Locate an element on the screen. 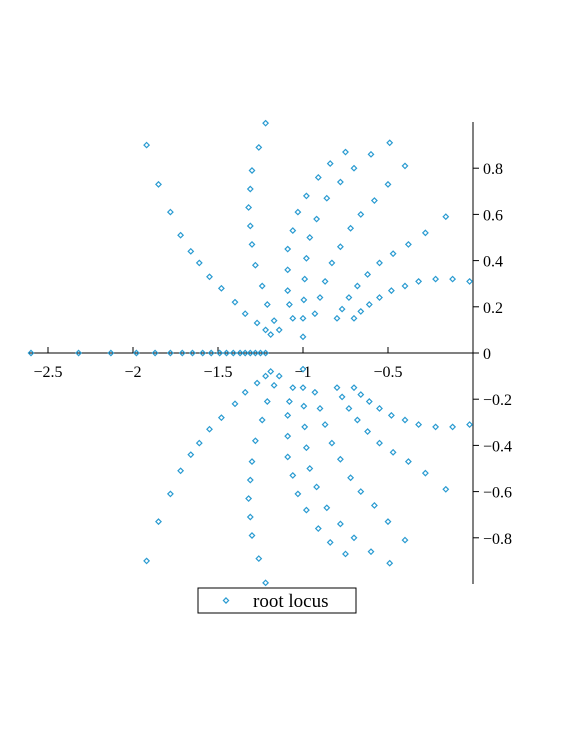  x-tick-label: −0.5 is located at coordinates (387, 372).